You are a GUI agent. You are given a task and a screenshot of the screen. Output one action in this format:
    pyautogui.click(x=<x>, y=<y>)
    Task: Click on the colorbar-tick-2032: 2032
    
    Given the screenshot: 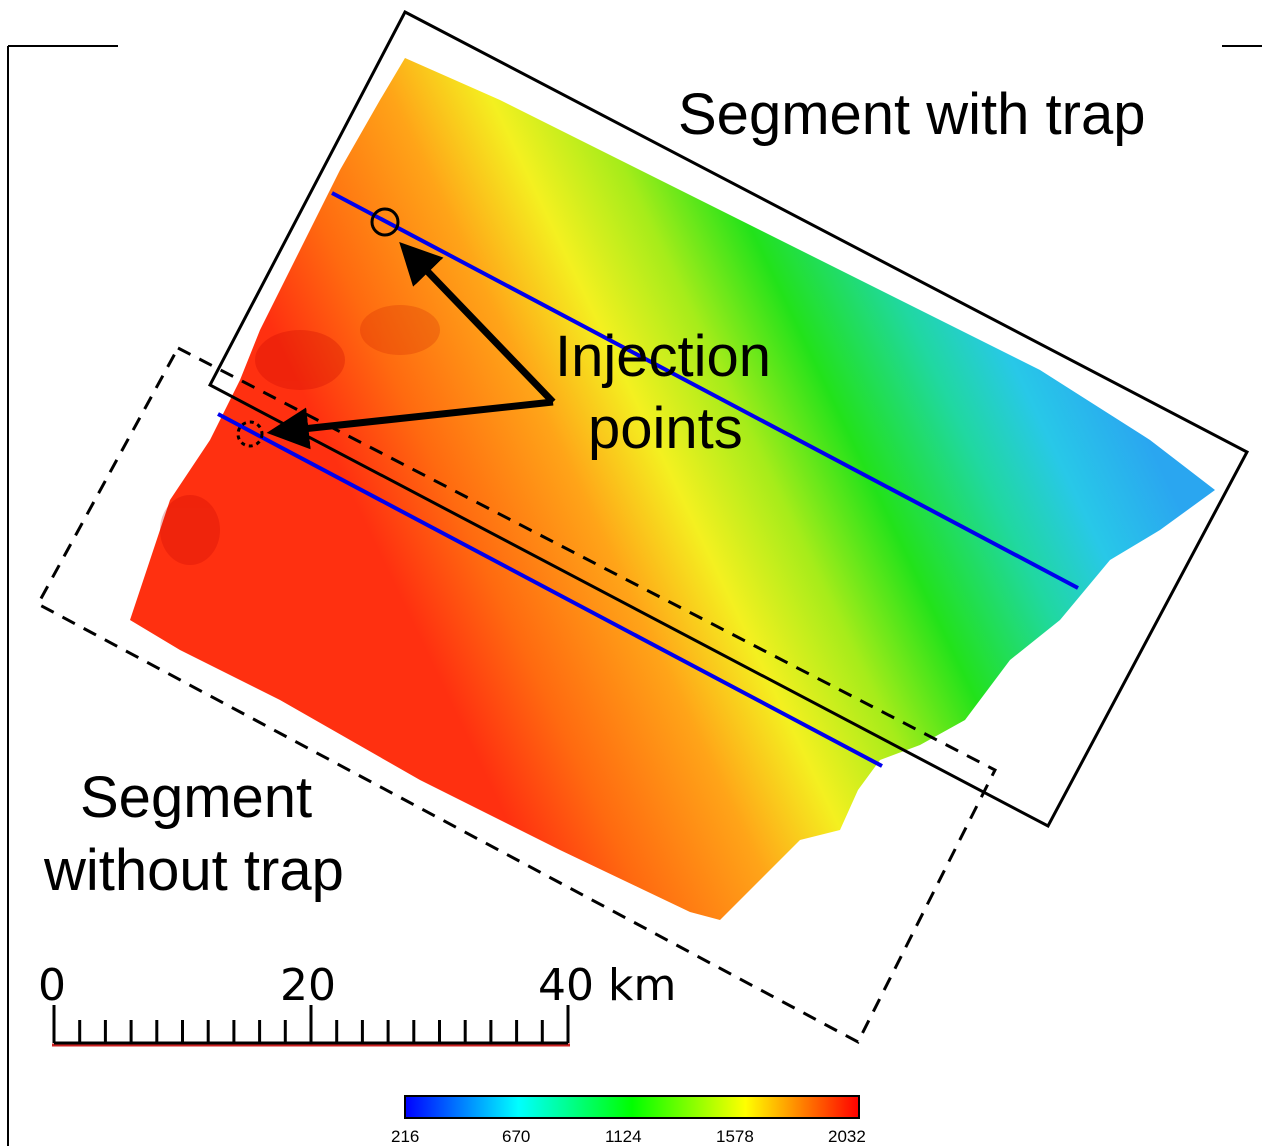 What is the action you would take?
    pyautogui.click(x=847, y=1136)
    